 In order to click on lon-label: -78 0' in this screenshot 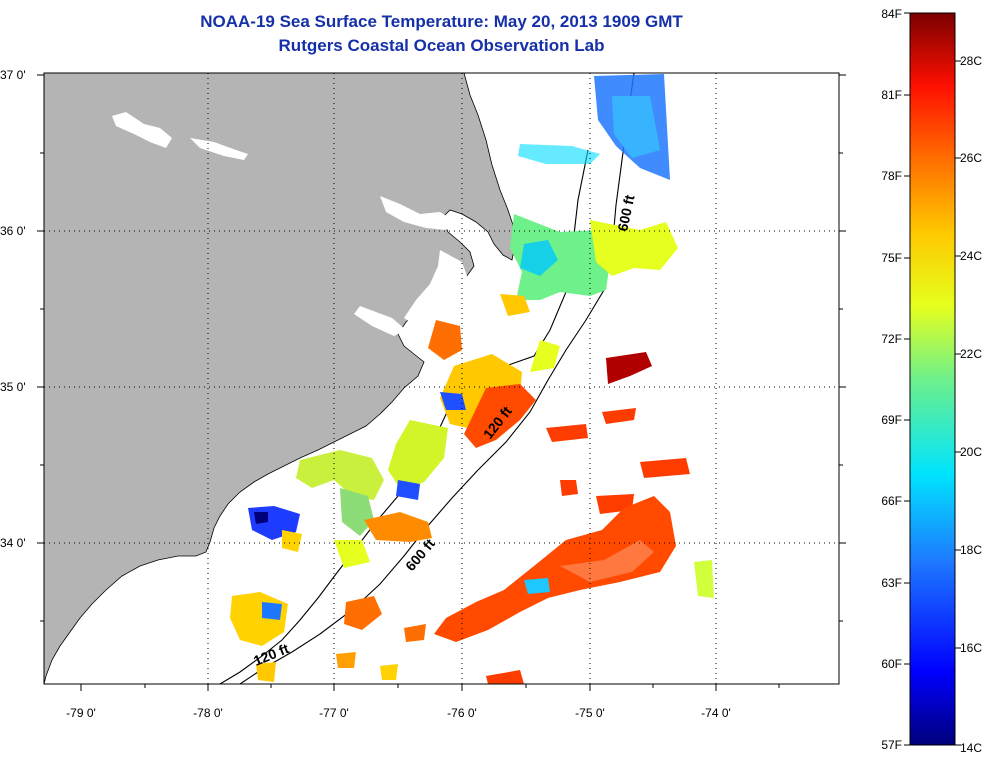, I will do `click(208, 713)`.